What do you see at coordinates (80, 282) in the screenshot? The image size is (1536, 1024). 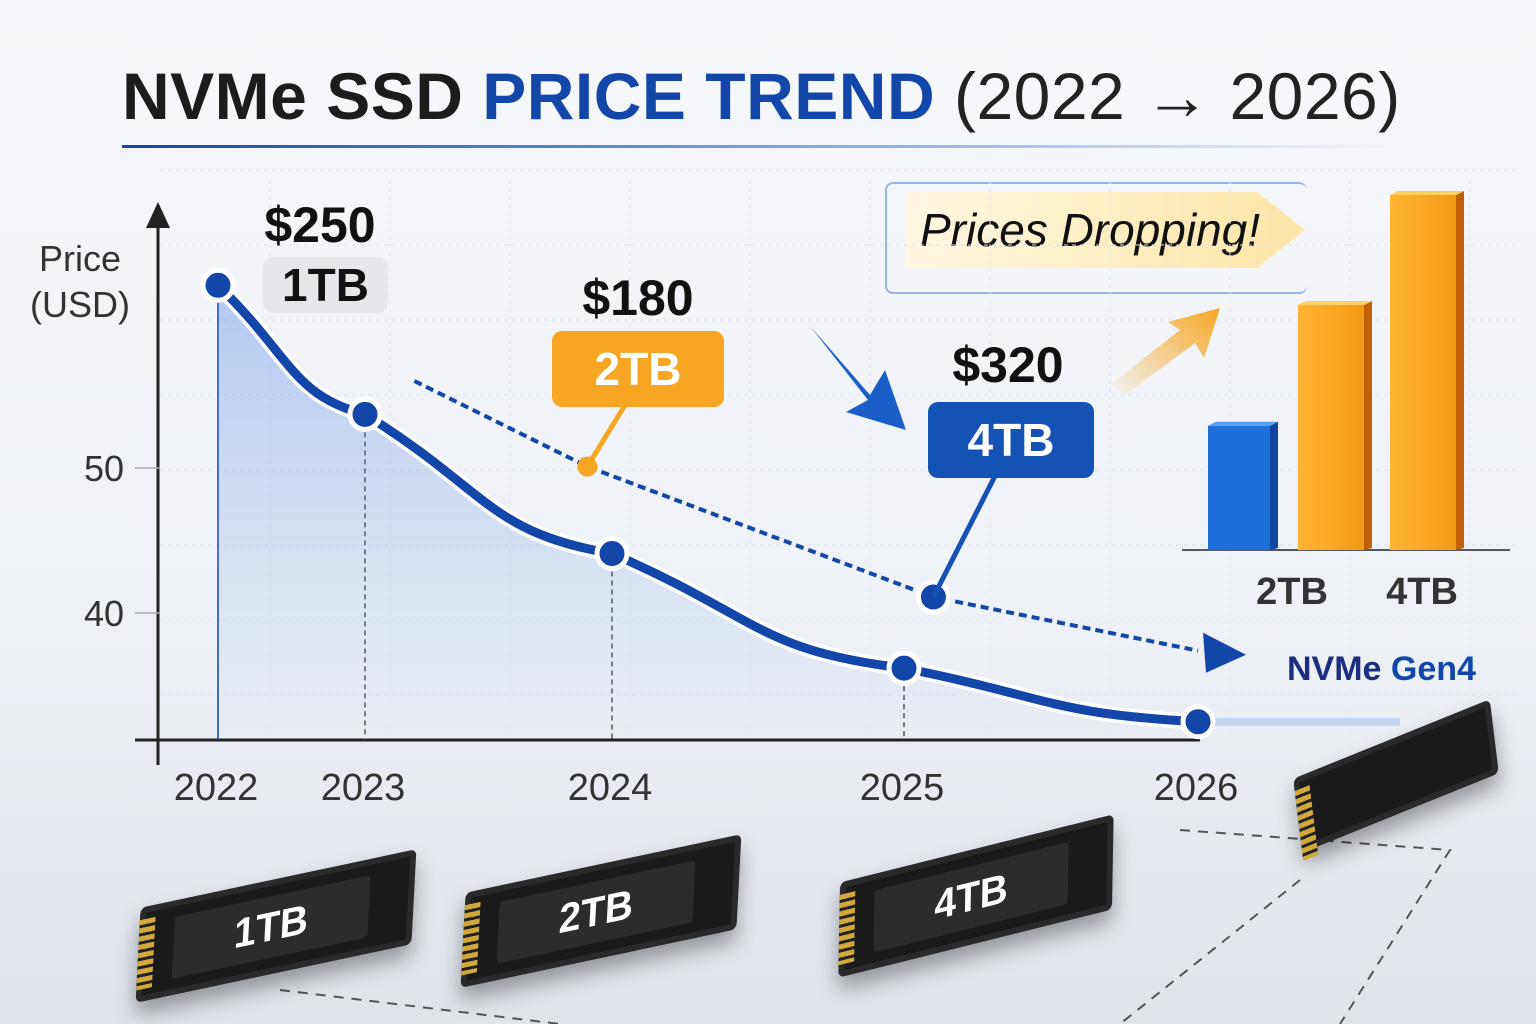 I see `y-axis-label: Price (USD)` at bounding box center [80, 282].